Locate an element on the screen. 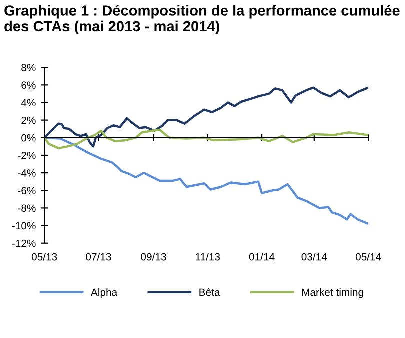  x-tick-label: 11/13 is located at coordinates (208, 257).